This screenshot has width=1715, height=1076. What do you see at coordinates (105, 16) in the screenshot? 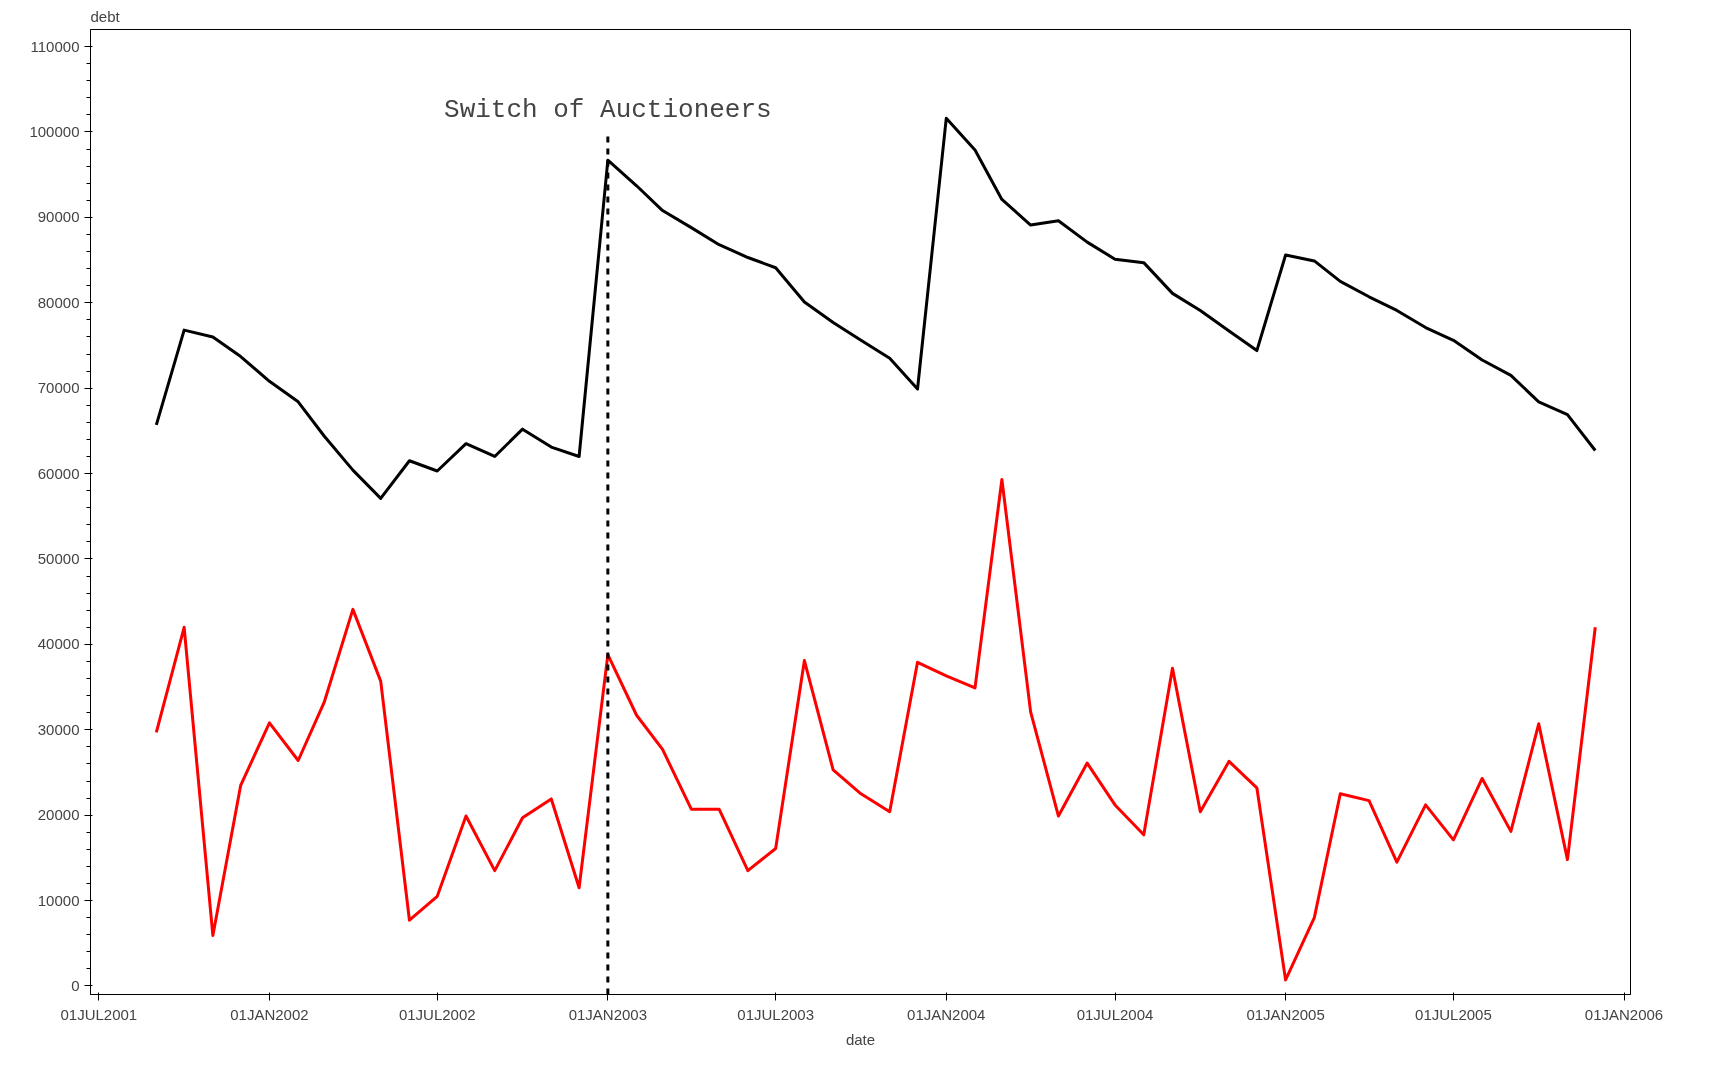
I see `y-axis-title: debt` at bounding box center [105, 16].